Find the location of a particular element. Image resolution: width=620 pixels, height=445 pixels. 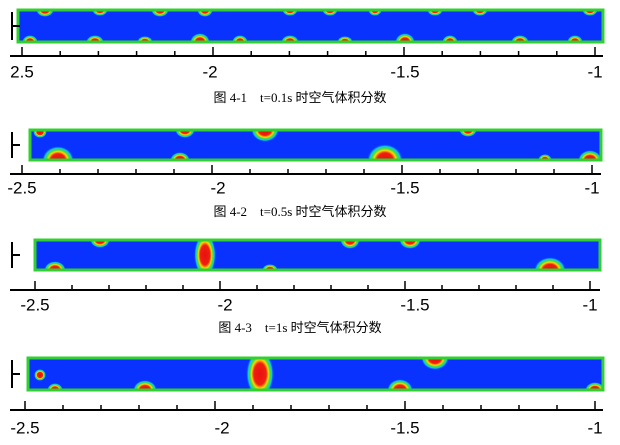

figure-caption: 图 4-3 t=1s 时空气体积分数 is located at coordinates (299, 327).